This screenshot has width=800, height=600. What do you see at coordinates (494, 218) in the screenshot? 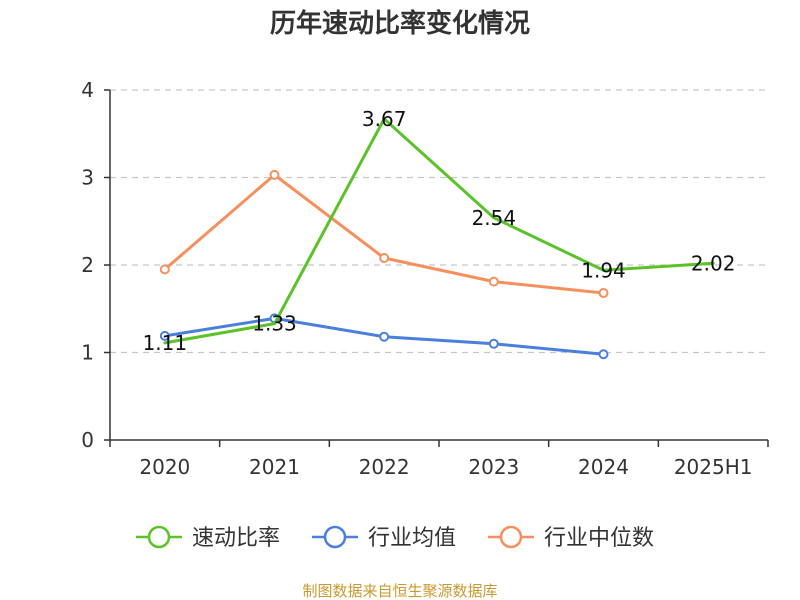
I see `data-label: 2.54` at bounding box center [494, 218].